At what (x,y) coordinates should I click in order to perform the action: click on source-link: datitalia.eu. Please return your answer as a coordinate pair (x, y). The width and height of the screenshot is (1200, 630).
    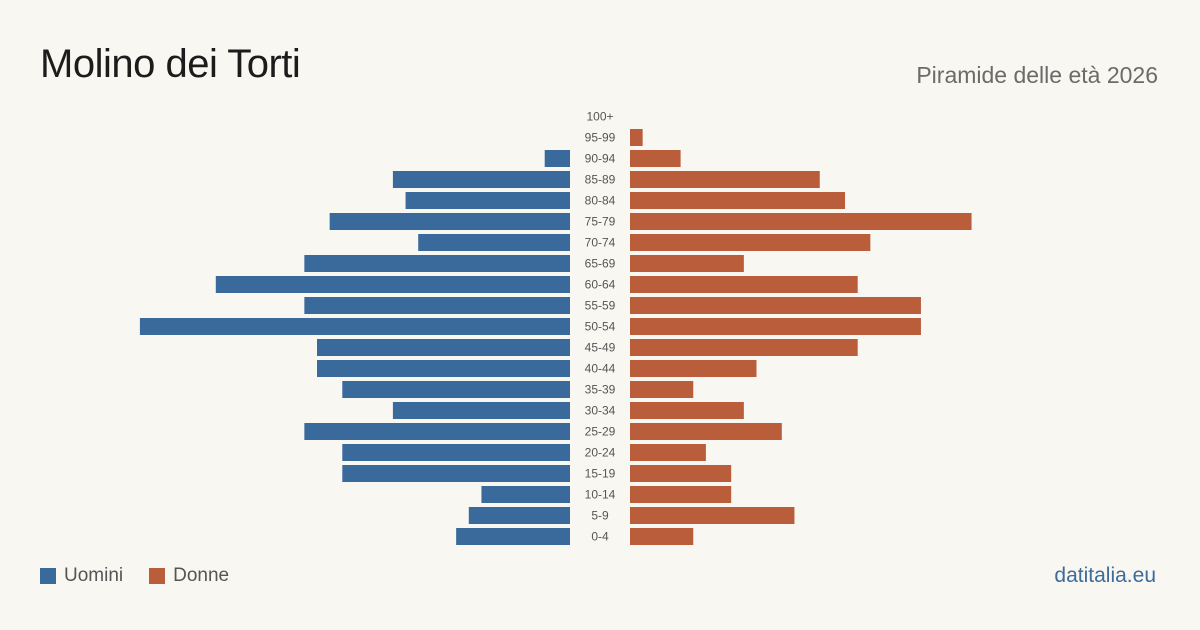
    Looking at the image, I should click on (1105, 575).